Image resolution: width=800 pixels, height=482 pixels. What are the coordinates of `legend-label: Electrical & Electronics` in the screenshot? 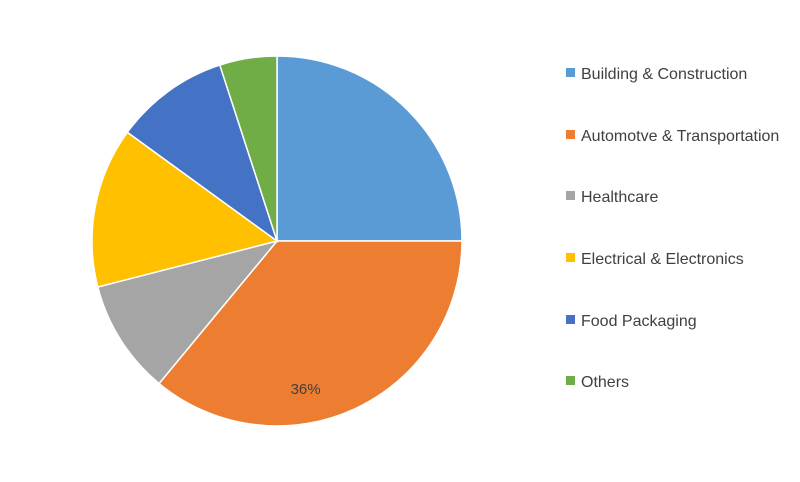 It's located at (662, 259).